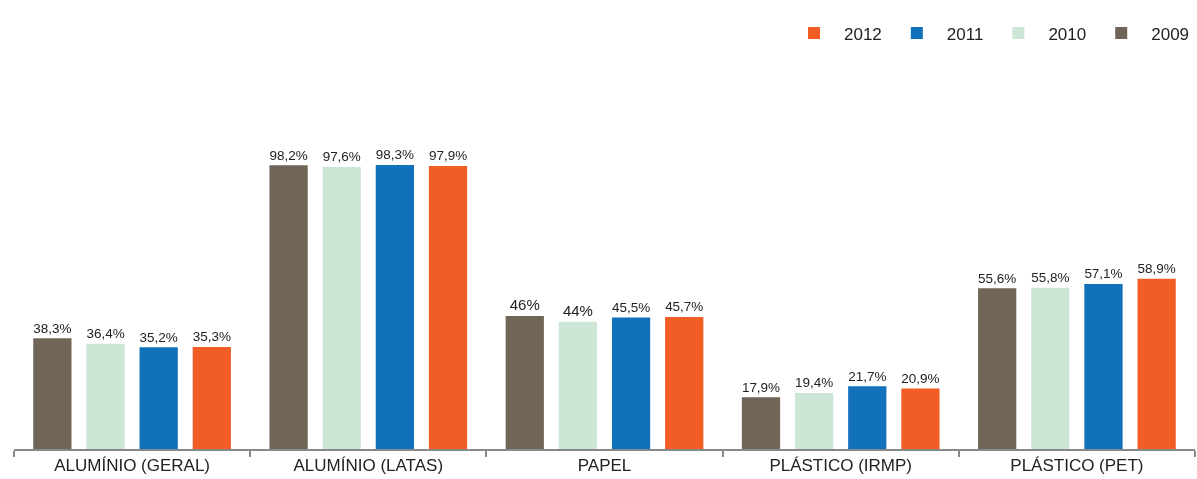  What do you see at coordinates (965, 34) in the screenshot?
I see `legend-label: 2011` at bounding box center [965, 34].